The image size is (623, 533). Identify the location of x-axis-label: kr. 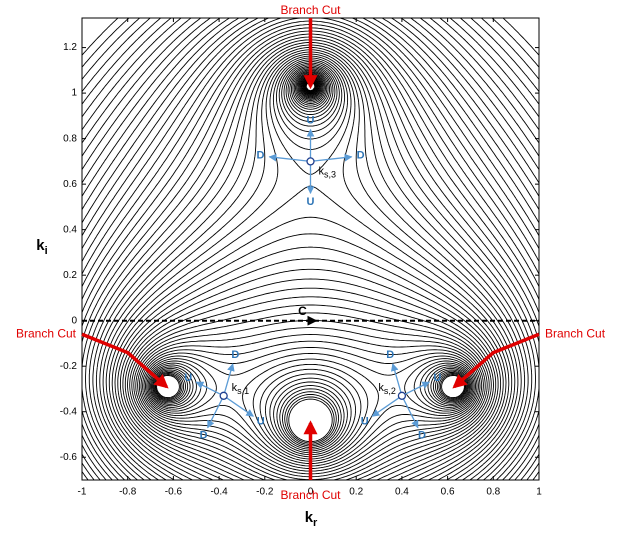
(311, 519).